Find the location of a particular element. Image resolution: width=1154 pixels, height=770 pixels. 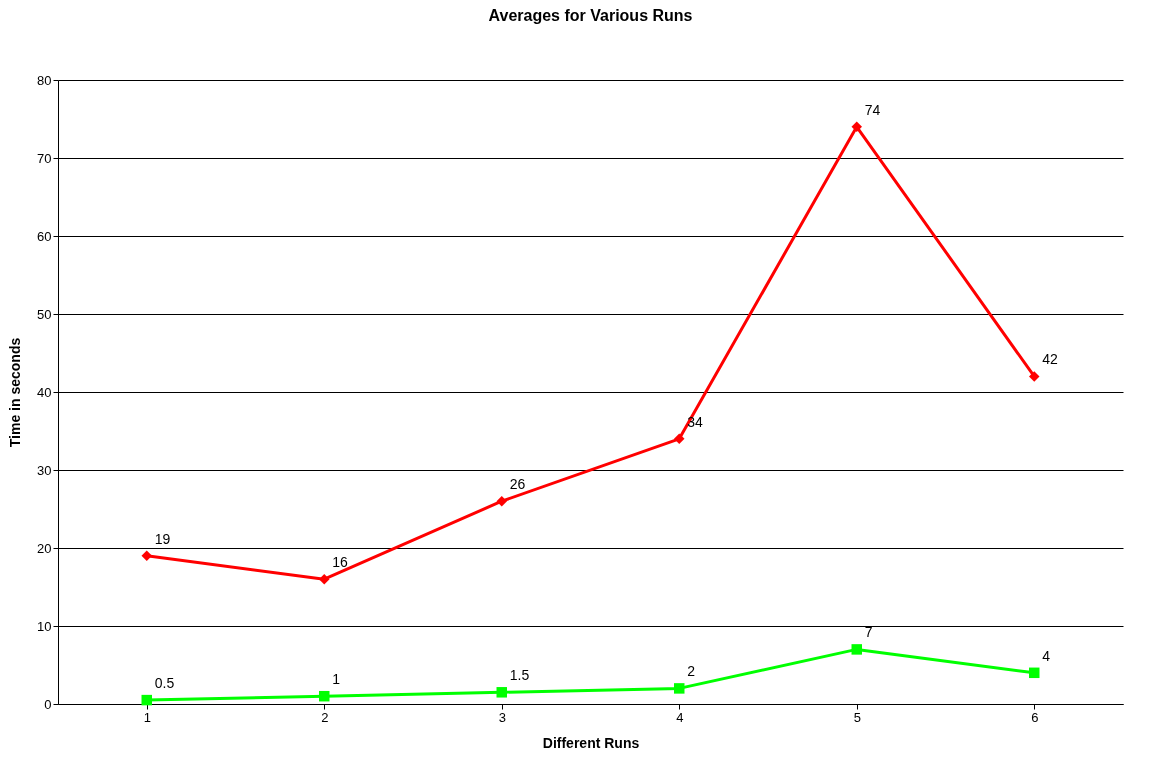

data-label: 34 is located at coordinates (695, 421).